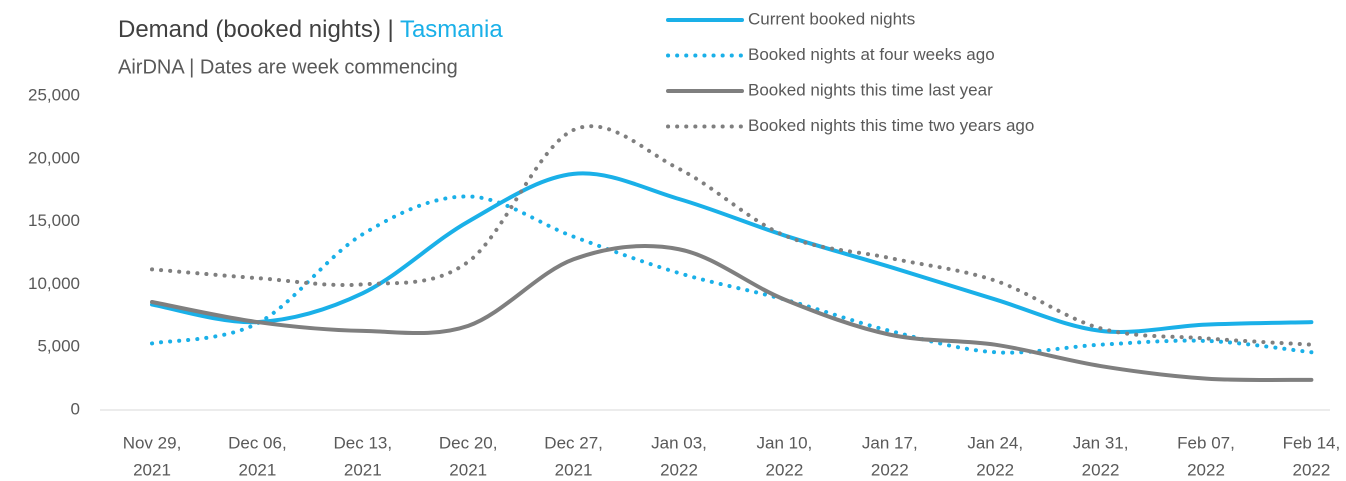  What do you see at coordinates (288, 67) in the screenshot?
I see `subtitle: AirDNA | Dates are week commencing` at bounding box center [288, 67].